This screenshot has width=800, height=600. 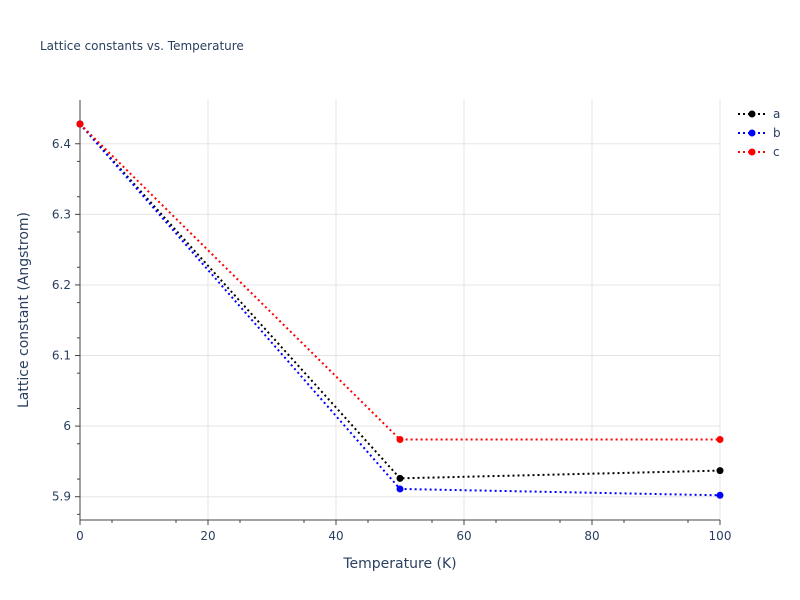 What do you see at coordinates (24, 310) in the screenshot?
I see `y-axis-title: Lattice constant (Angstrom)` at bounding box center [24, 310].